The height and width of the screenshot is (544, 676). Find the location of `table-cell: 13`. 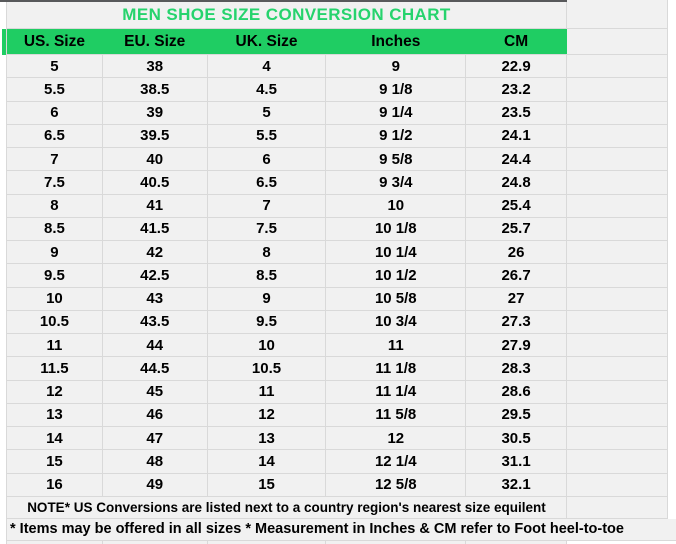

table-cell: 13 is located at coordinates (267, 439).